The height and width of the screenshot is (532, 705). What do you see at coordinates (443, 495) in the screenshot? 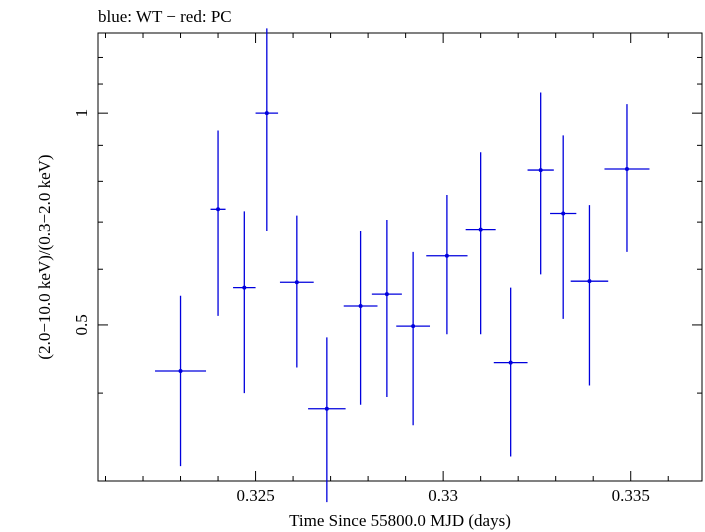
I see `x-tick-label: 0.33` at bounding box center [443, 495].